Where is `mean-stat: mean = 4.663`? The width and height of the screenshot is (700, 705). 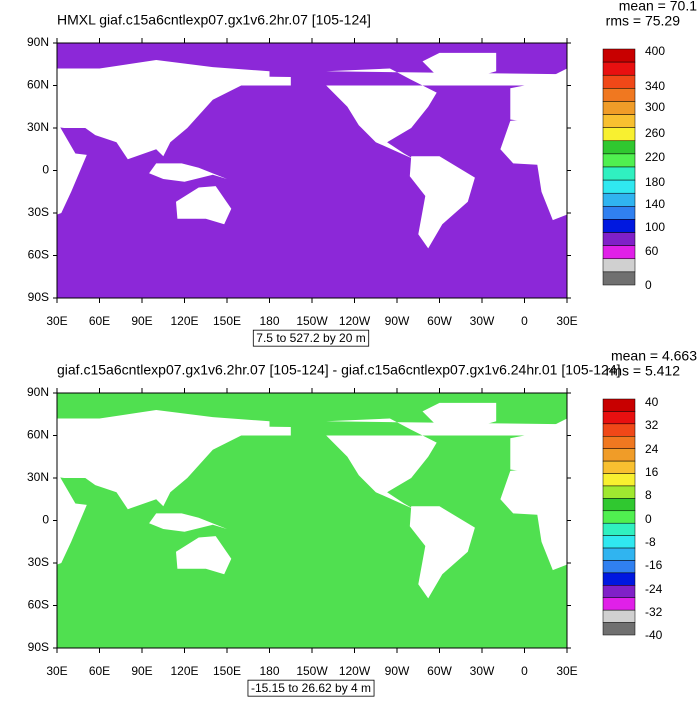
mean-stat: mean = 4.663 is located at coordinates (654, 356).